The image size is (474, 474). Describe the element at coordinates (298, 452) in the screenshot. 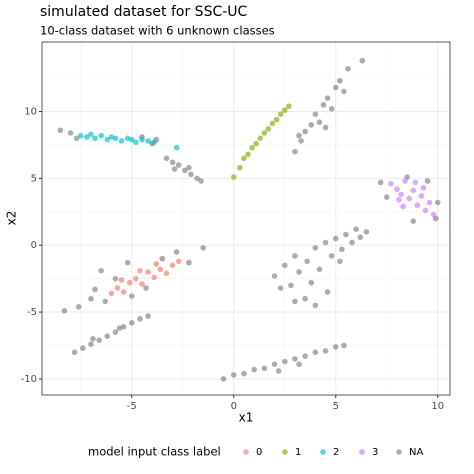

I see `legend-label: 1` at that location.